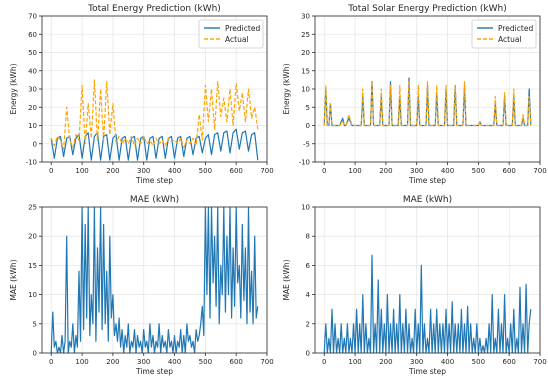 This screenshot has height=383, width=548. I want to click on y-tick-label: 70, so click(32, 17).